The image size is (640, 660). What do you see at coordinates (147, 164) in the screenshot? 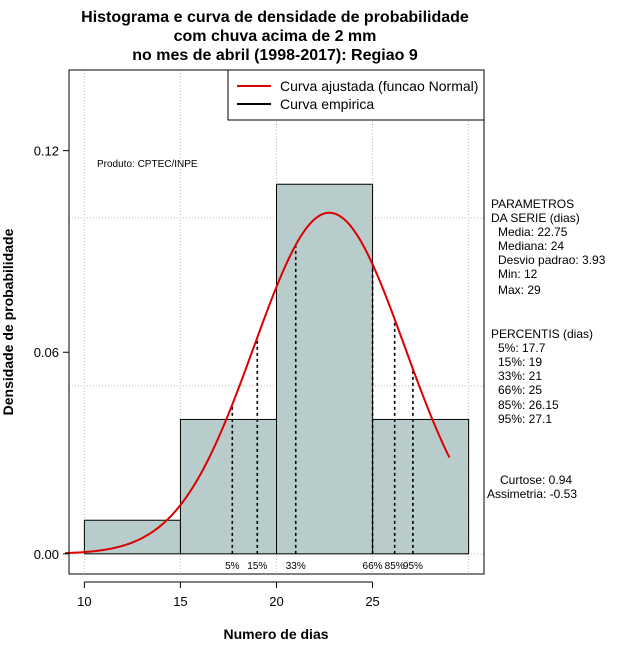
I see `producer-annotation: Produto: CPTEC/INPE` at bounding box center [147, 164].